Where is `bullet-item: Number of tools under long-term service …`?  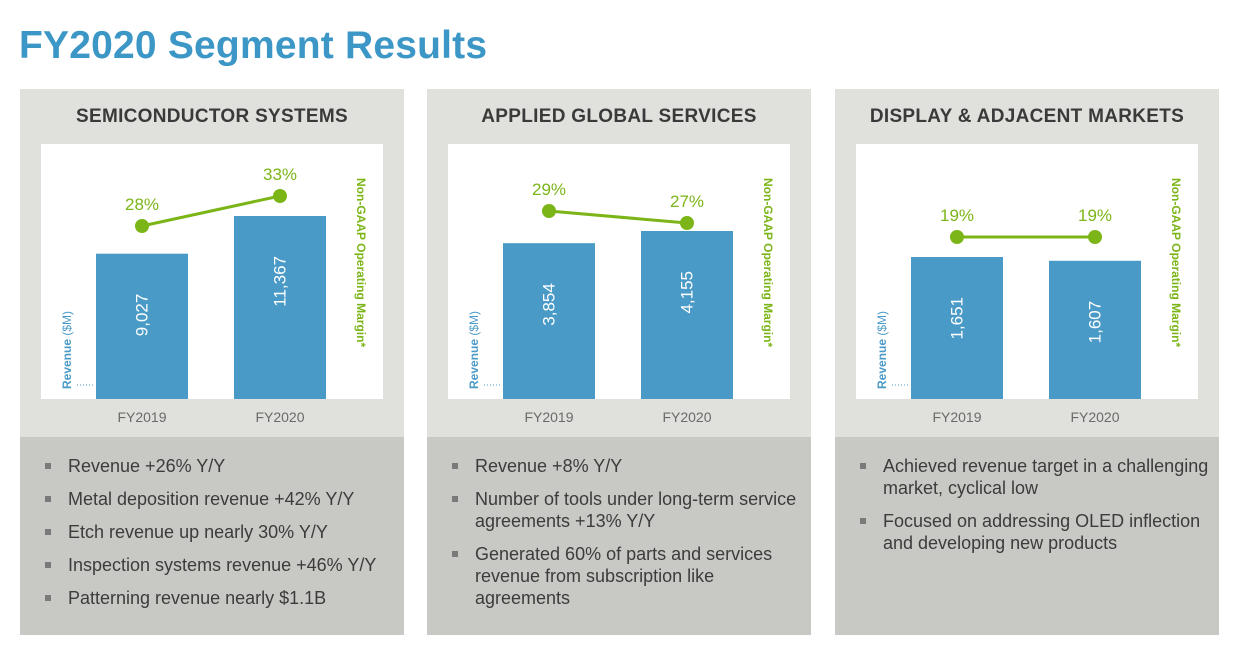
bullet-item: Number of tools under long-term service … is located at coordinates (626, 510).